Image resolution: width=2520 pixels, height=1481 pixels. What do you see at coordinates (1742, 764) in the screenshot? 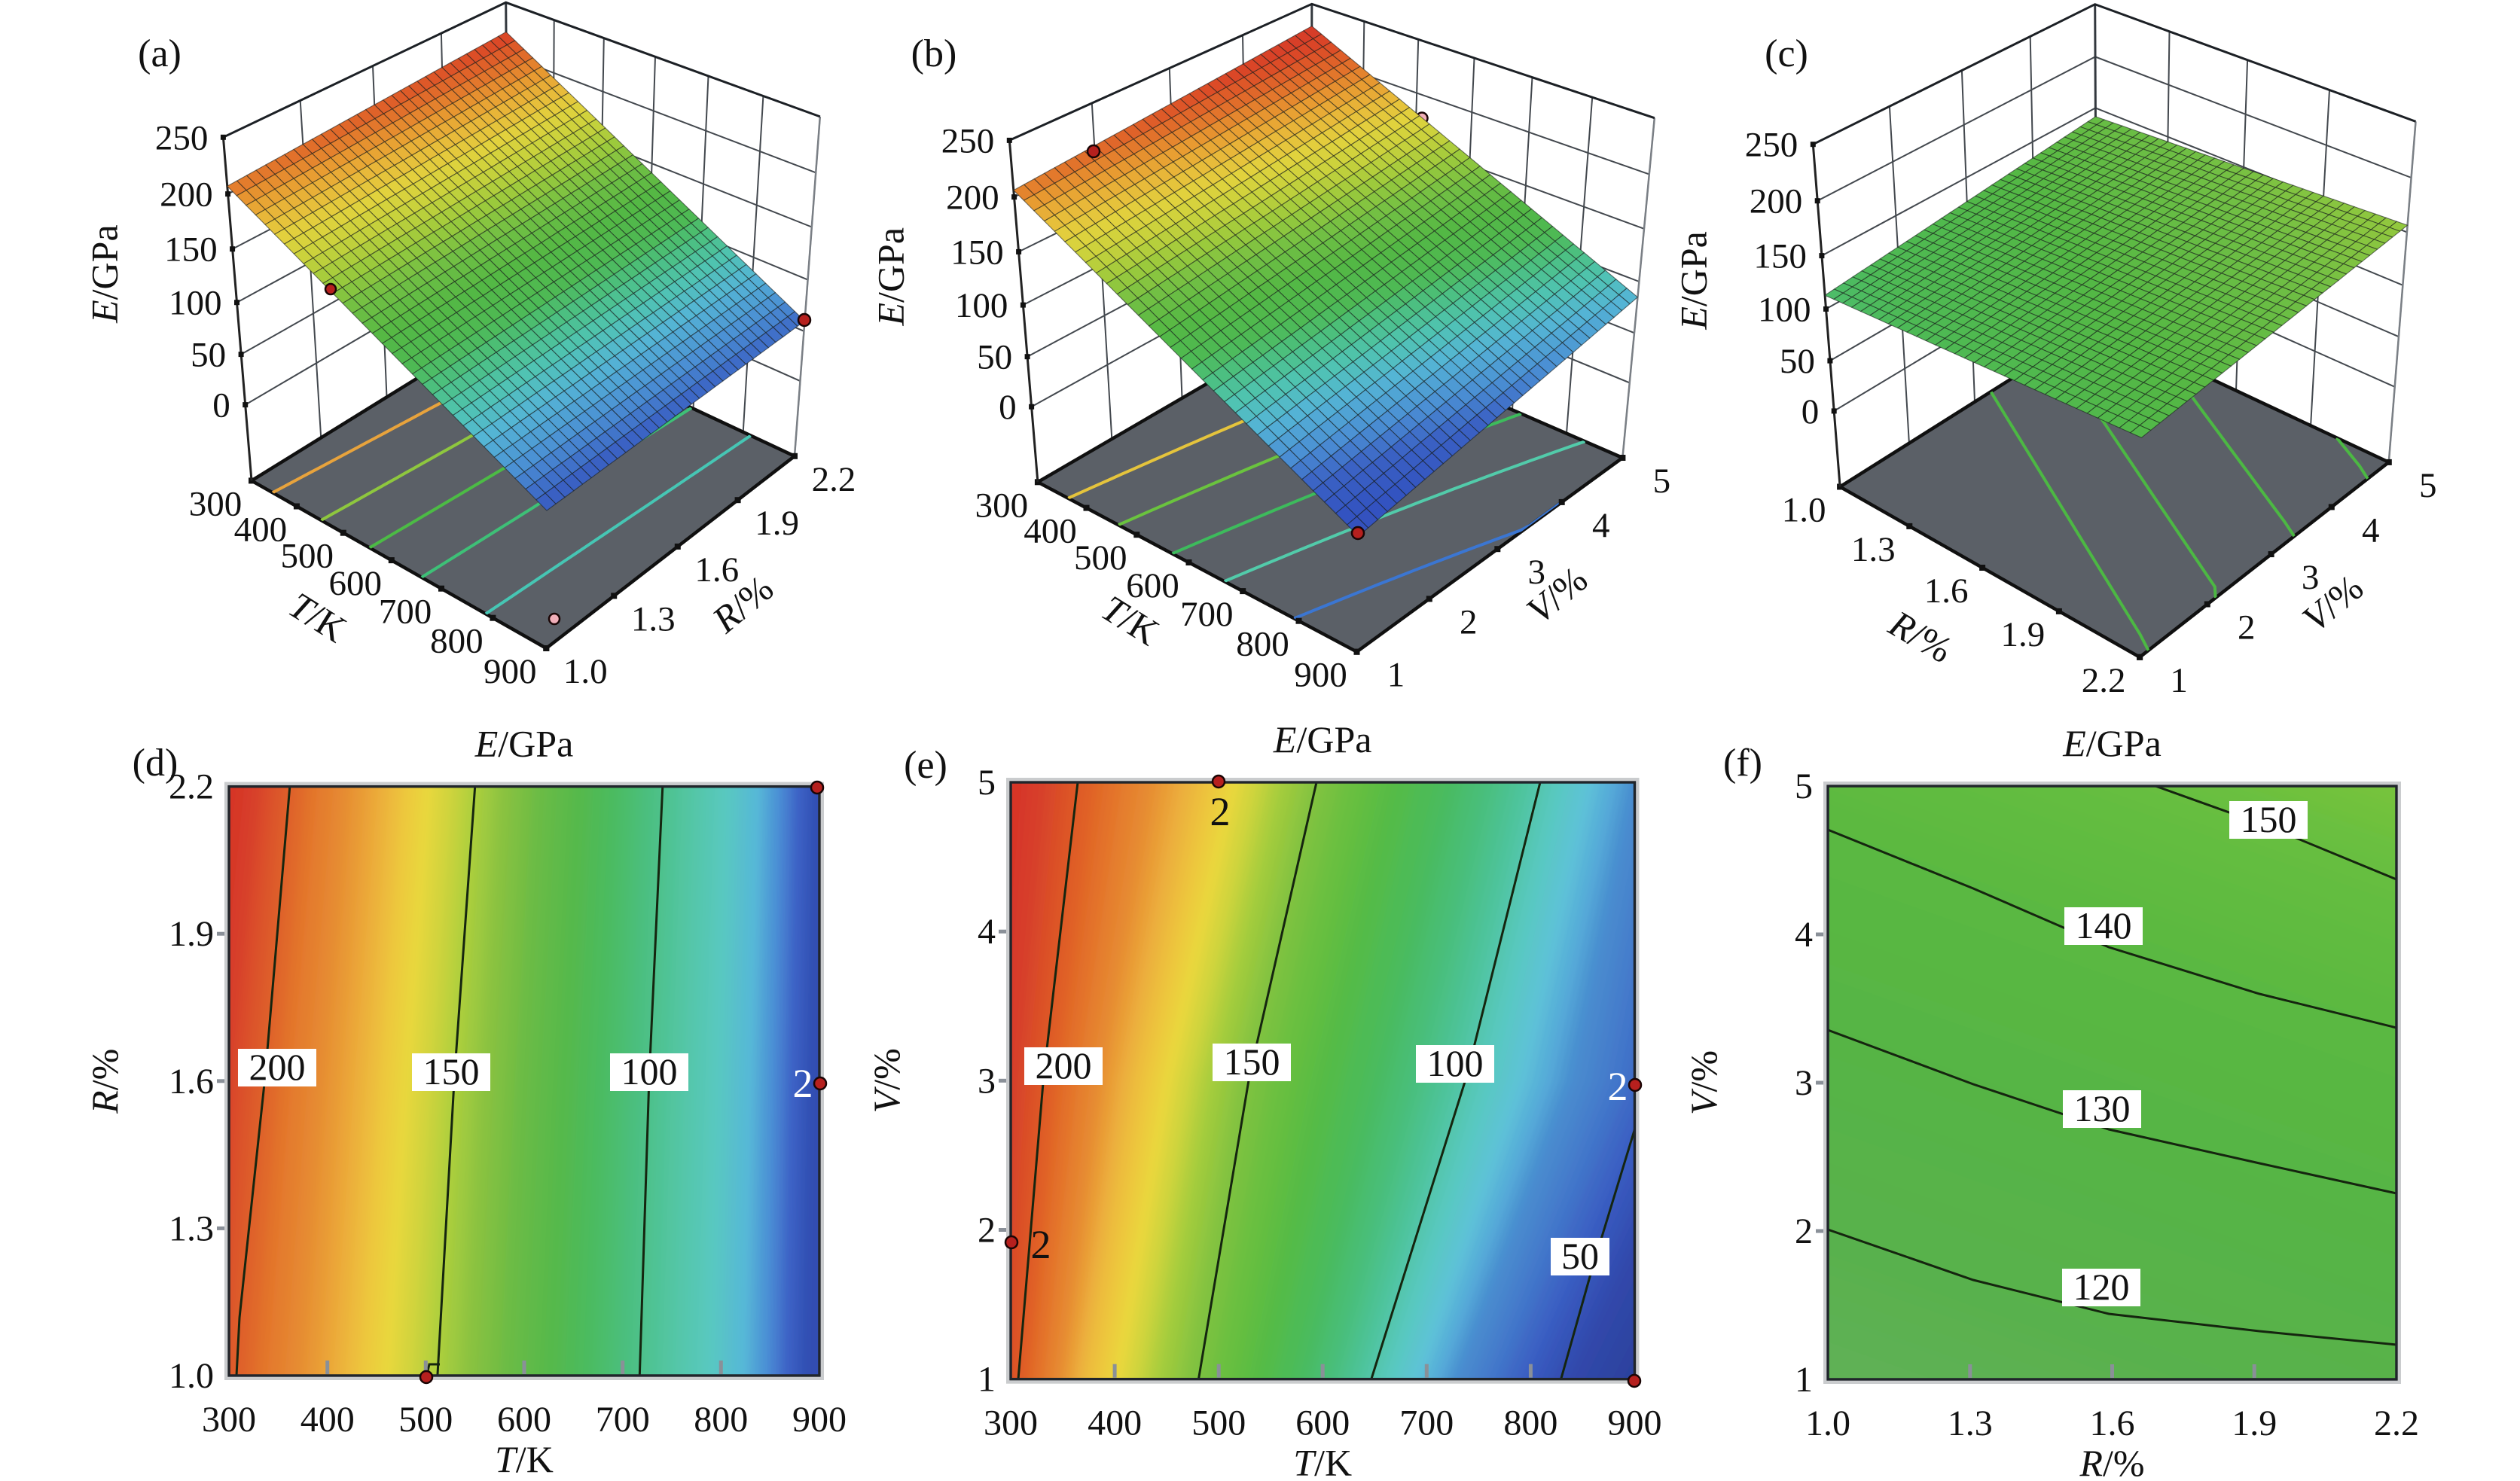
I see `svg-text: (f)` at bounding box center [1742, 764].